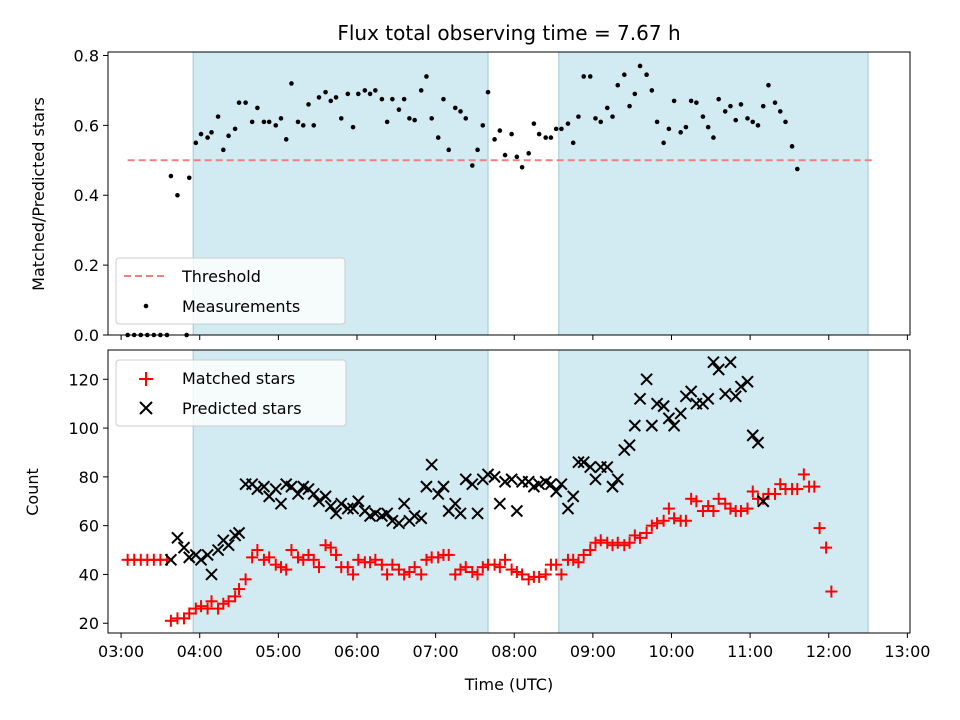  Describe the element at coordinates (829, 651) in the screenshot. I see `x-tick-label: 12:00` at that location.